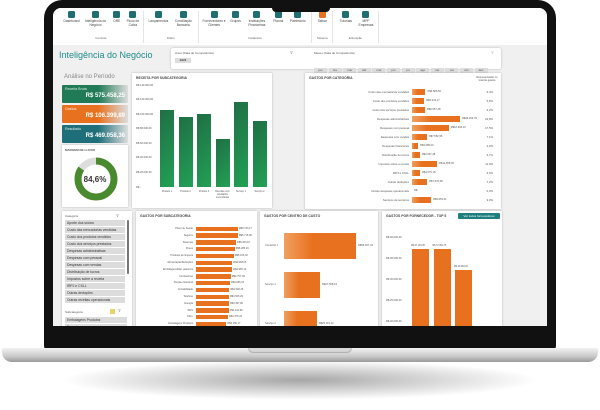 This screenshot has width=600, height=410. Describe the element at coordinates (489, 182) in the screenshot. I see `pct-label: 7,2%` at that location.